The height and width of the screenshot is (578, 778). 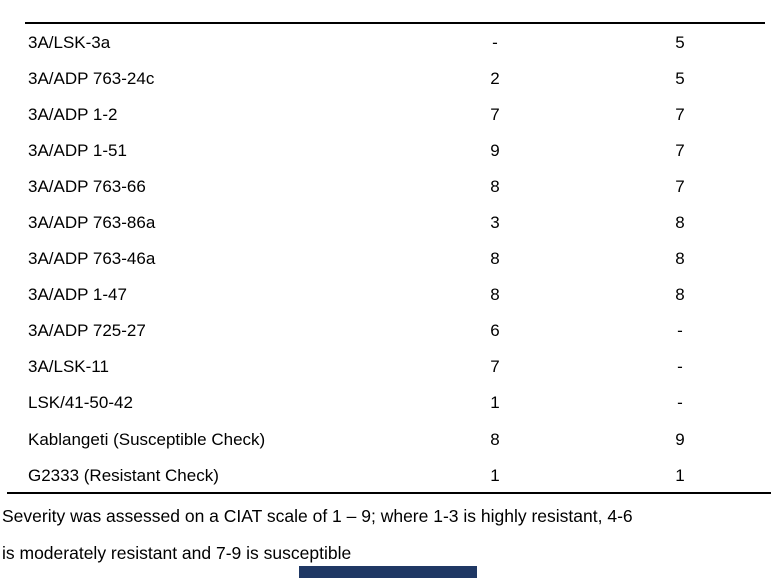 I want to click on genotype-label: 3A/ADP 1-2, so click(x=73, y=114).